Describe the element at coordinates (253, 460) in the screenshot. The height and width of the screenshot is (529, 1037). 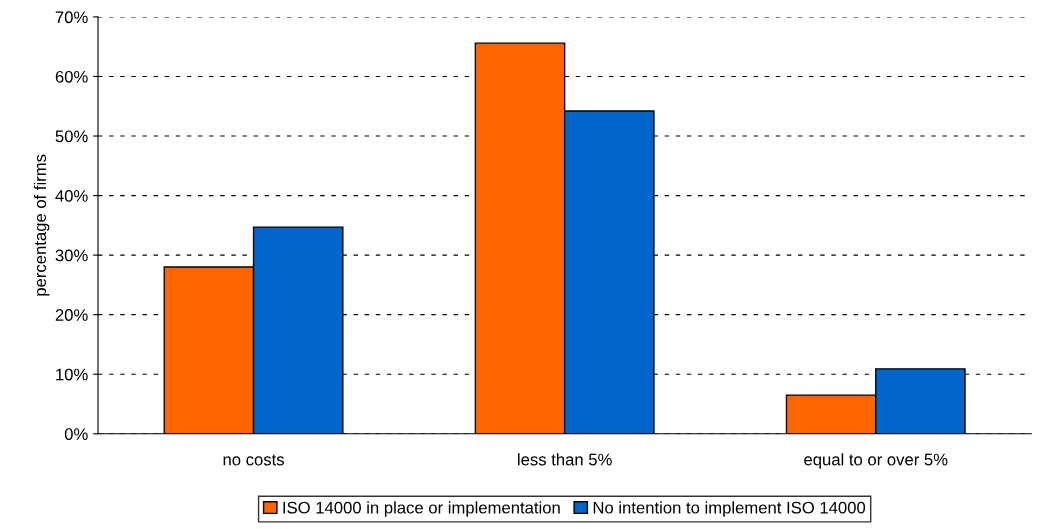
I see `x-tick-label: no costs` at that location.